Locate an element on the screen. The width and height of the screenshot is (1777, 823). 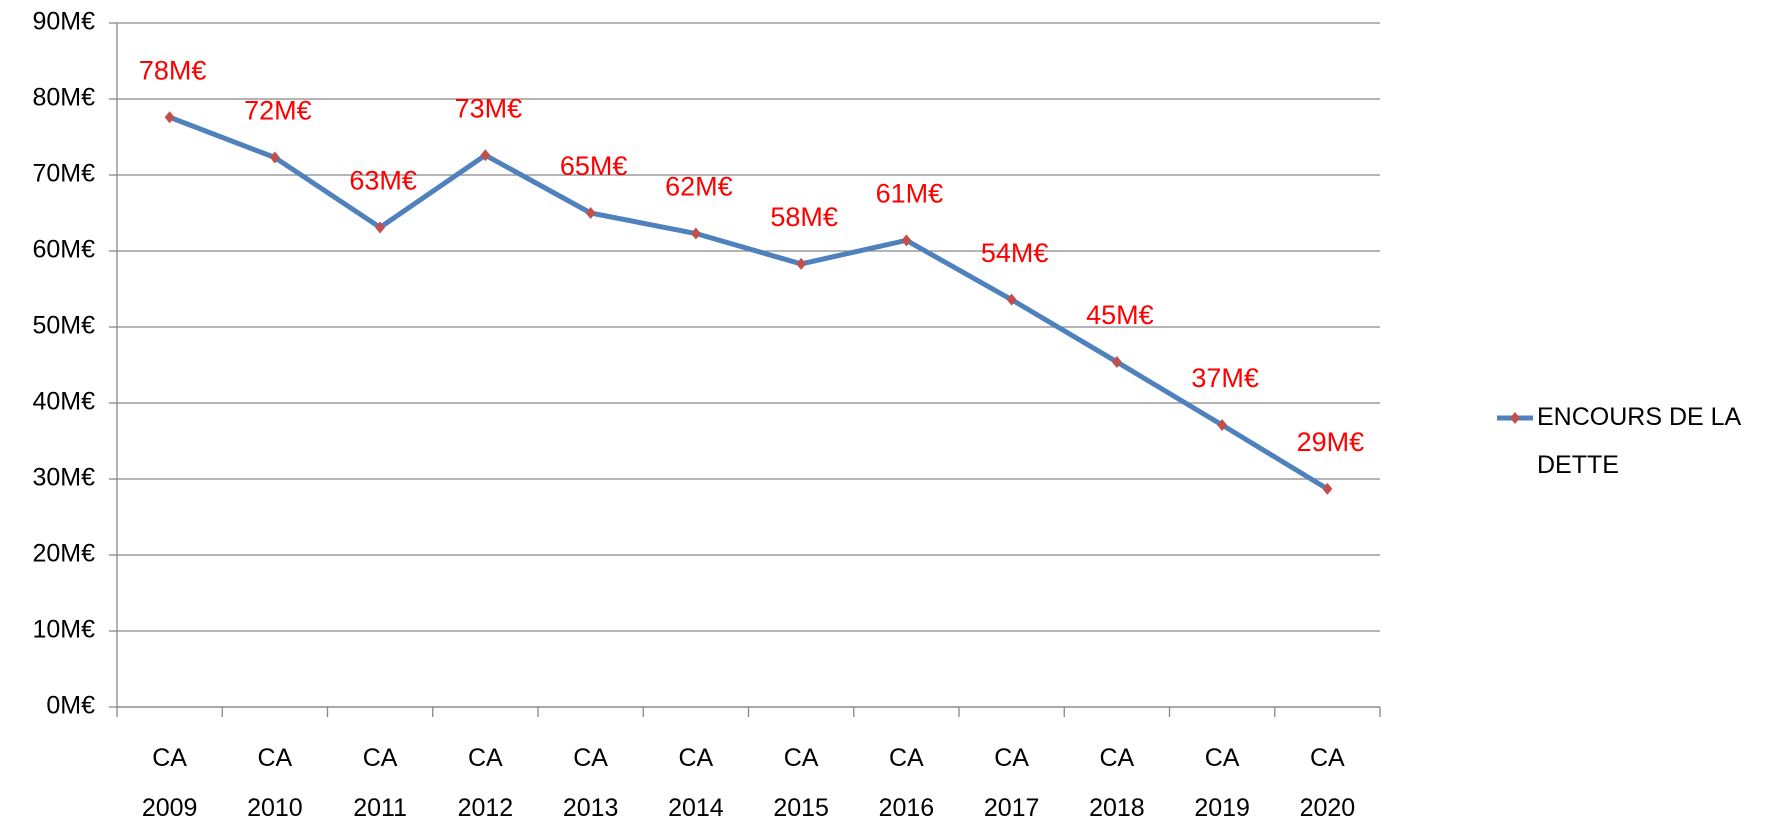
x-tick-label: CA 2012 is located at coordinates (486, 783).